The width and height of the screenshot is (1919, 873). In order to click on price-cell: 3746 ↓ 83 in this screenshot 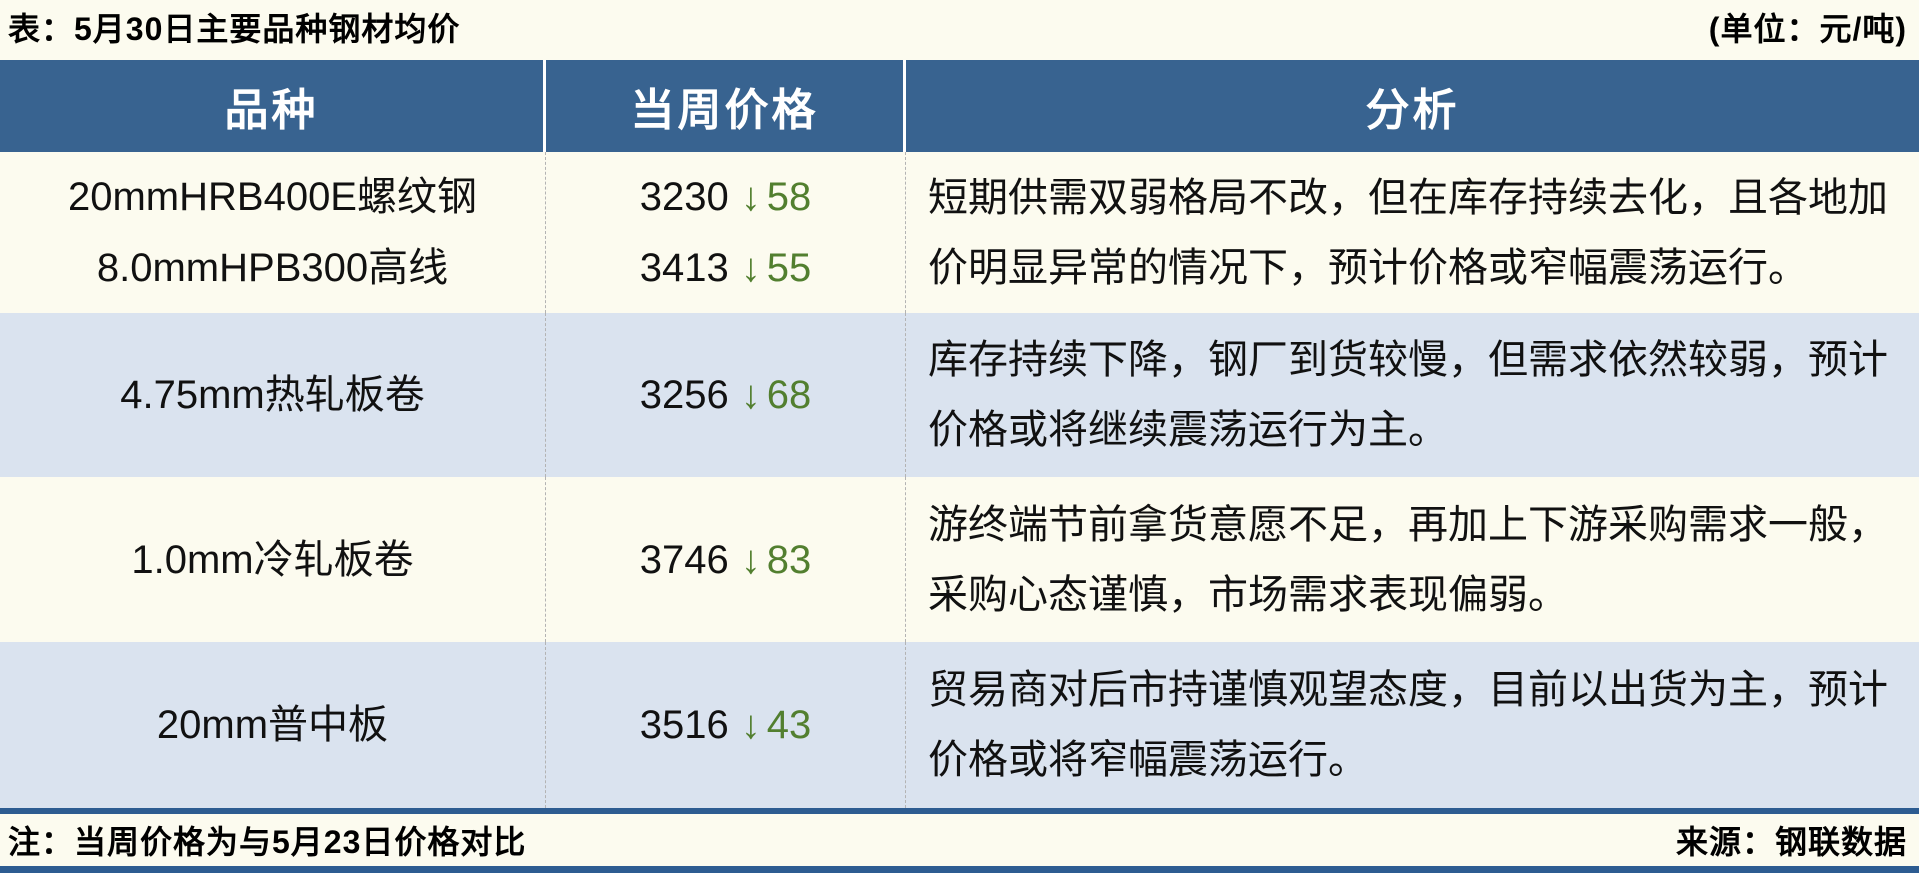, I will do `click(726, 559)`.